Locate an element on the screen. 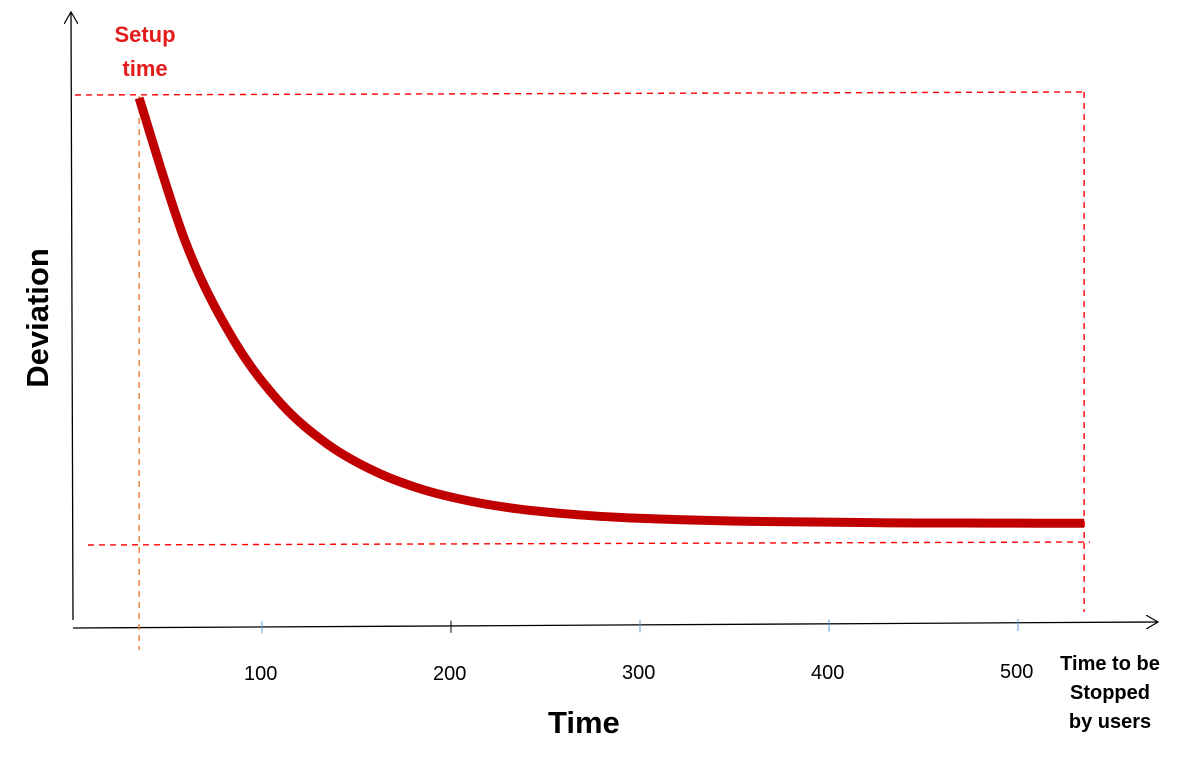 Image resolution: width=1192 pixels, height=770 pixels. stop-time-annotation-line-2: Stopped is located at coordinates (1110, 693).